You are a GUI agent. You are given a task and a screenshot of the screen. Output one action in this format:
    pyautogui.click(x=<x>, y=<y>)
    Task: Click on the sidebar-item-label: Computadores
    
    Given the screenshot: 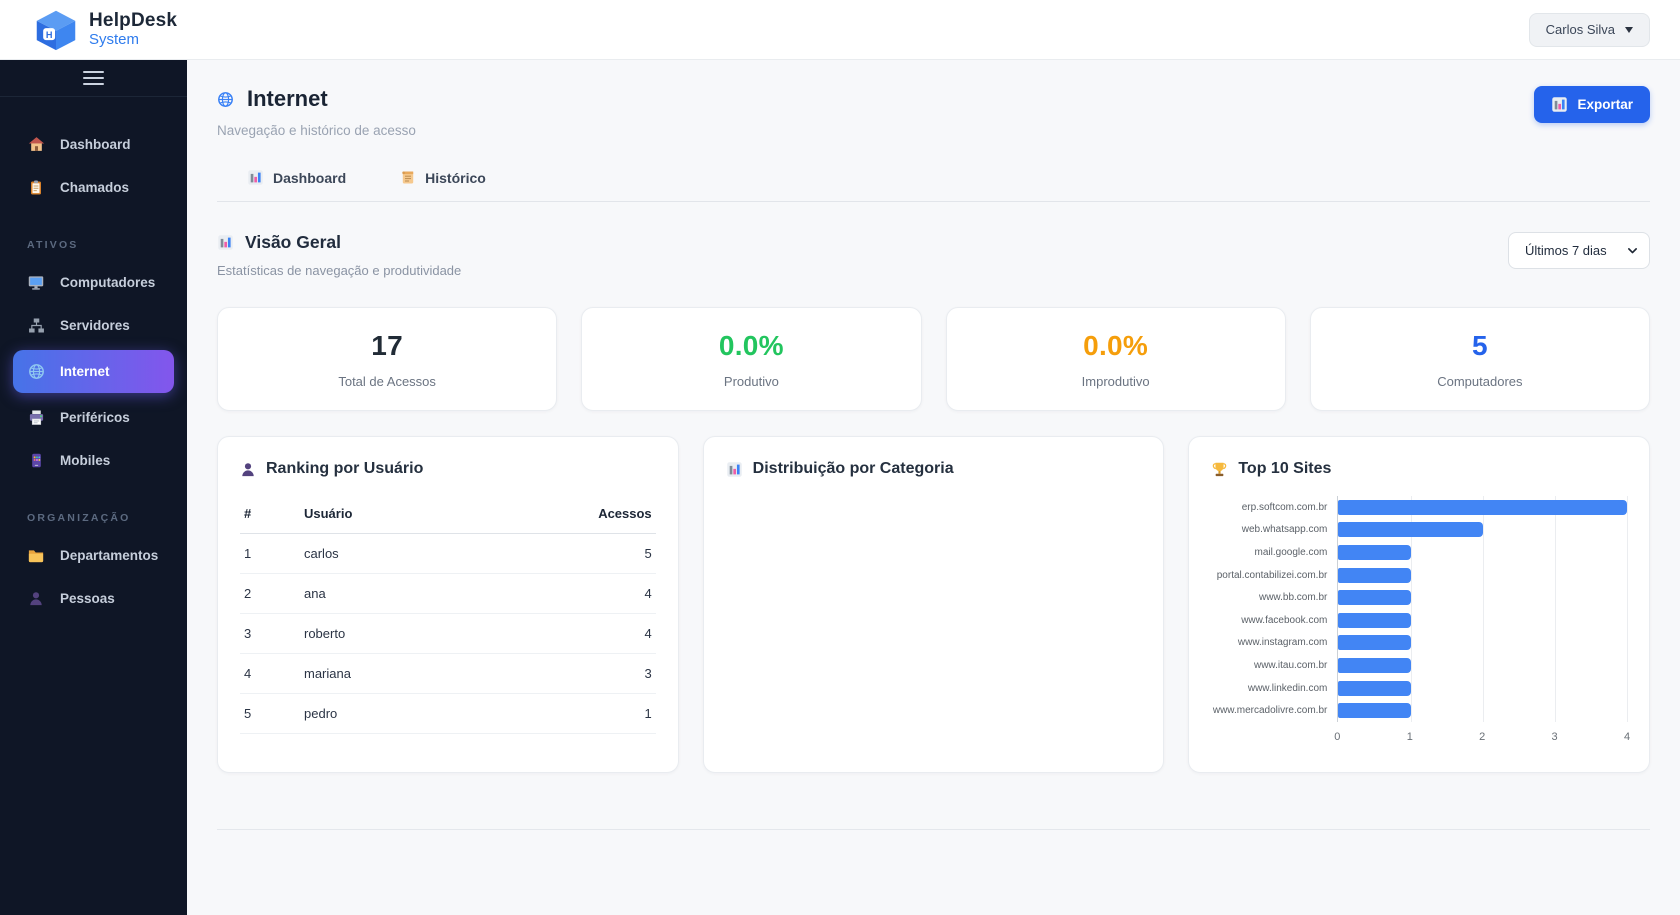 What is the action you would take?
    pyautogui.click(x=108, y=282)
    